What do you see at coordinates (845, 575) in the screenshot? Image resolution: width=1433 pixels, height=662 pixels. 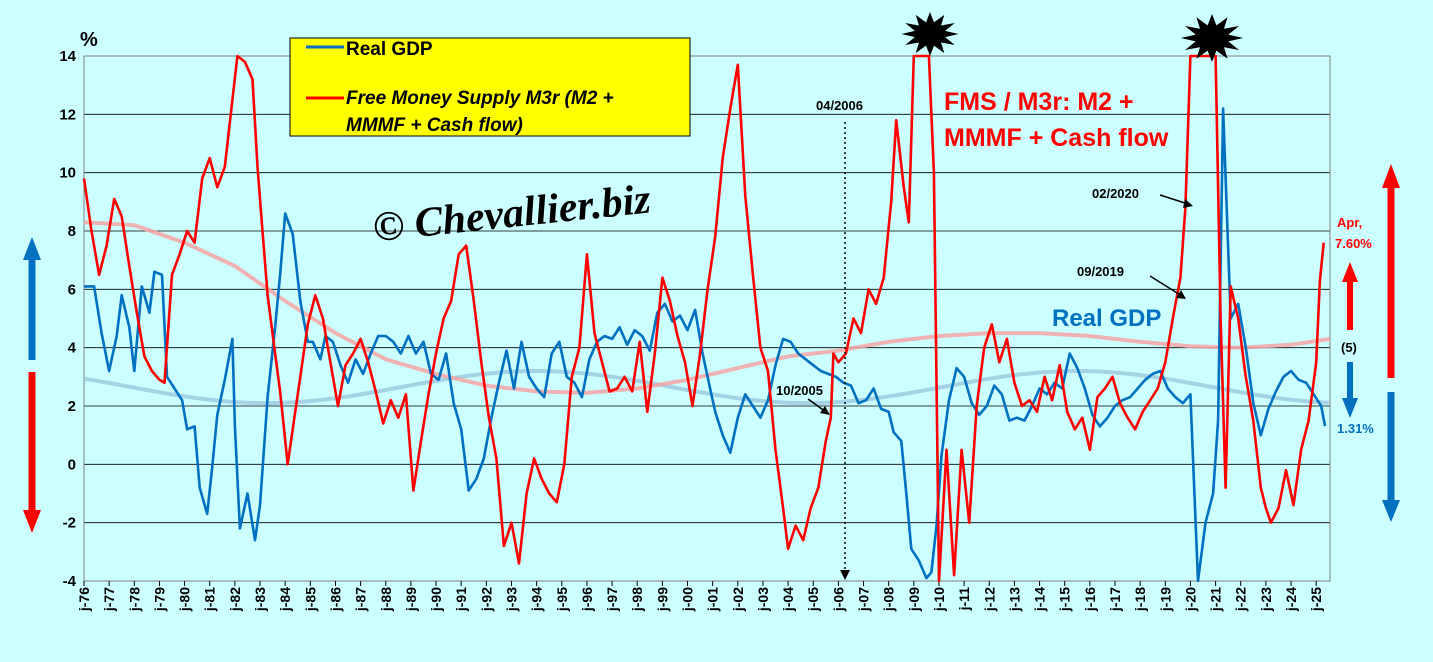 I see `marker-04-2006-arrowhead` at bounding box center [845, 575].